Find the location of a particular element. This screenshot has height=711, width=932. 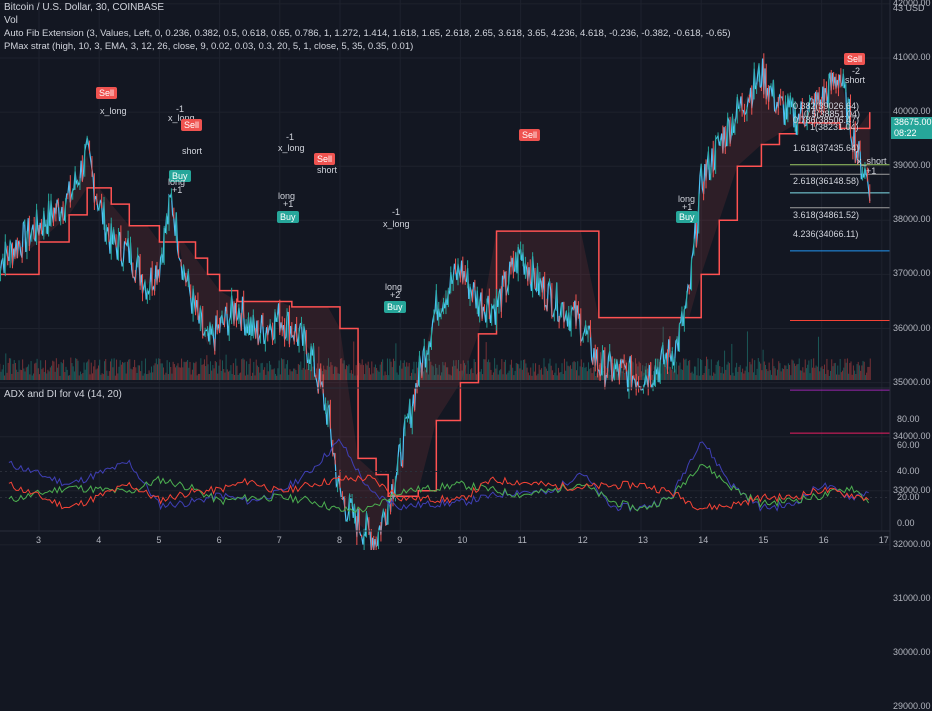

time-tick: 7 is located at coordinates (279, 540).